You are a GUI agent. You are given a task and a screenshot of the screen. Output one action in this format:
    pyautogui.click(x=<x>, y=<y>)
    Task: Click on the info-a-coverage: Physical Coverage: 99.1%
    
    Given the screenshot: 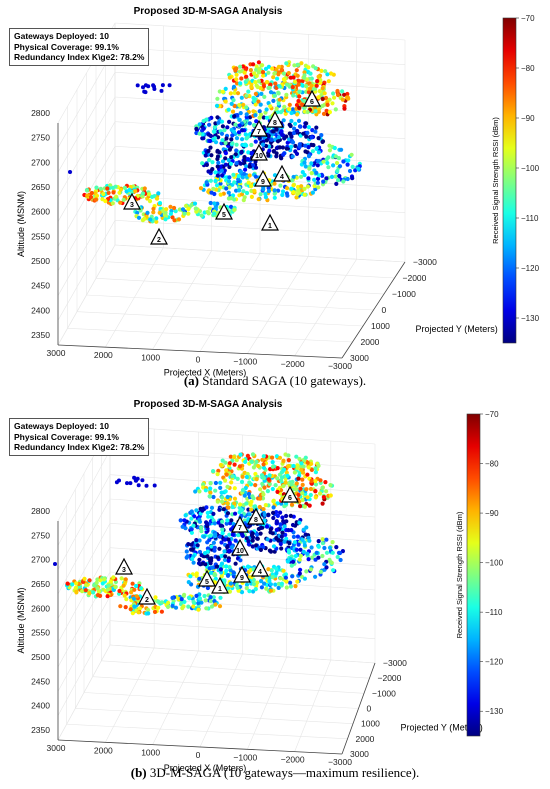 What is the action you would take?
    pyautogui.click(x=66, y=46)
    